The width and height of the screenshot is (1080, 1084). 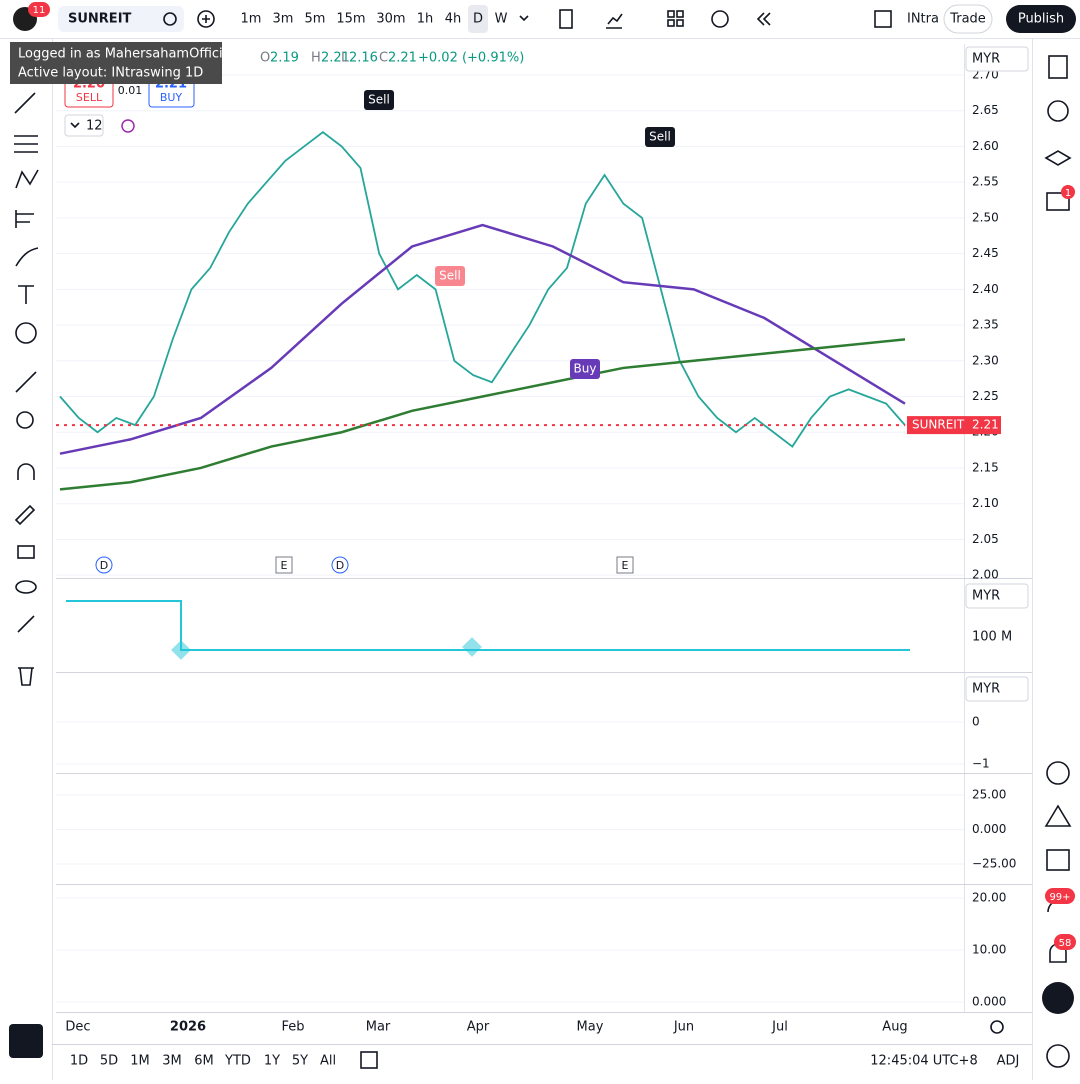 I want to click on event-marker, so click(x=625, y=565).